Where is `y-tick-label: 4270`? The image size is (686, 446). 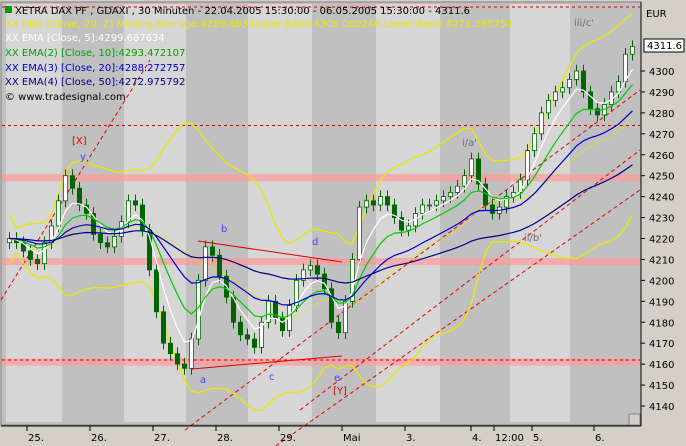
y-tick-label: 4270 is located at coordinates (661, 135).